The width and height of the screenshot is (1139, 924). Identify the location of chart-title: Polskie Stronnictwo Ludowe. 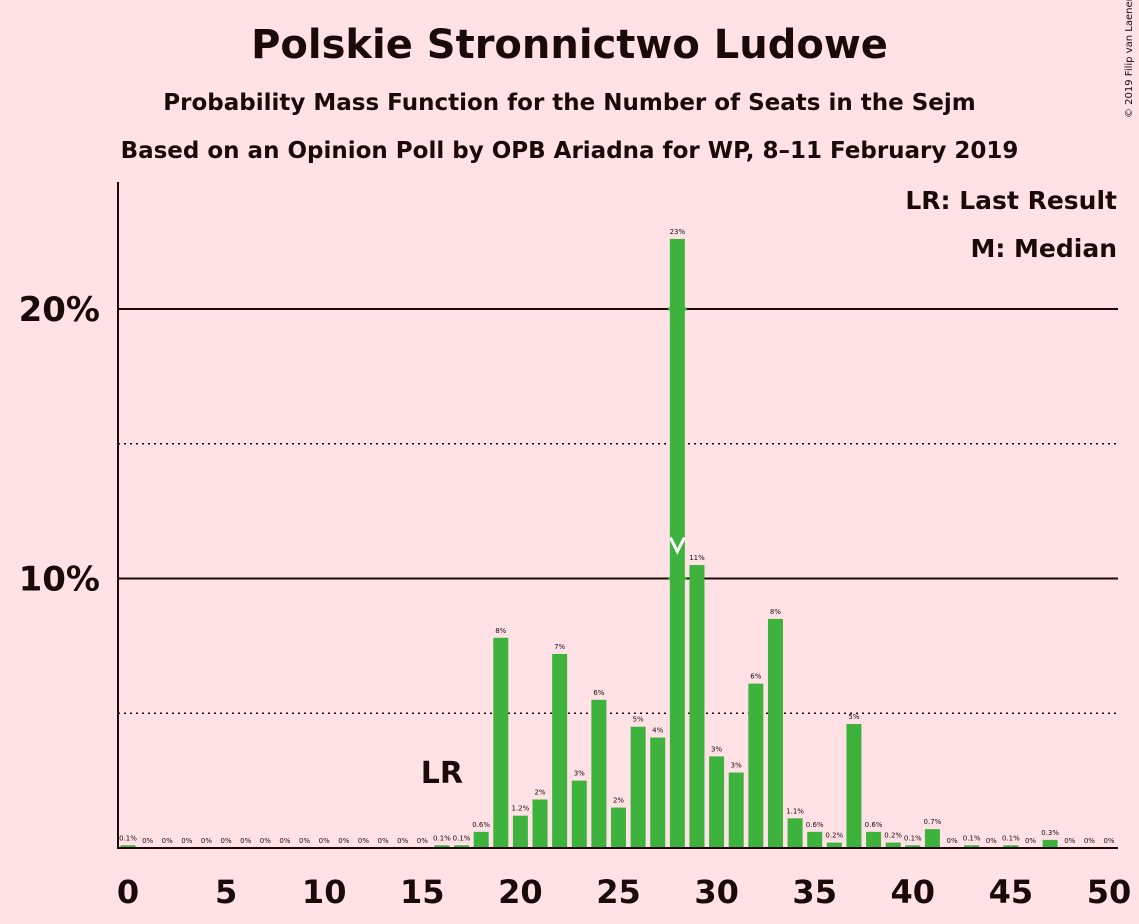
(569, 45).